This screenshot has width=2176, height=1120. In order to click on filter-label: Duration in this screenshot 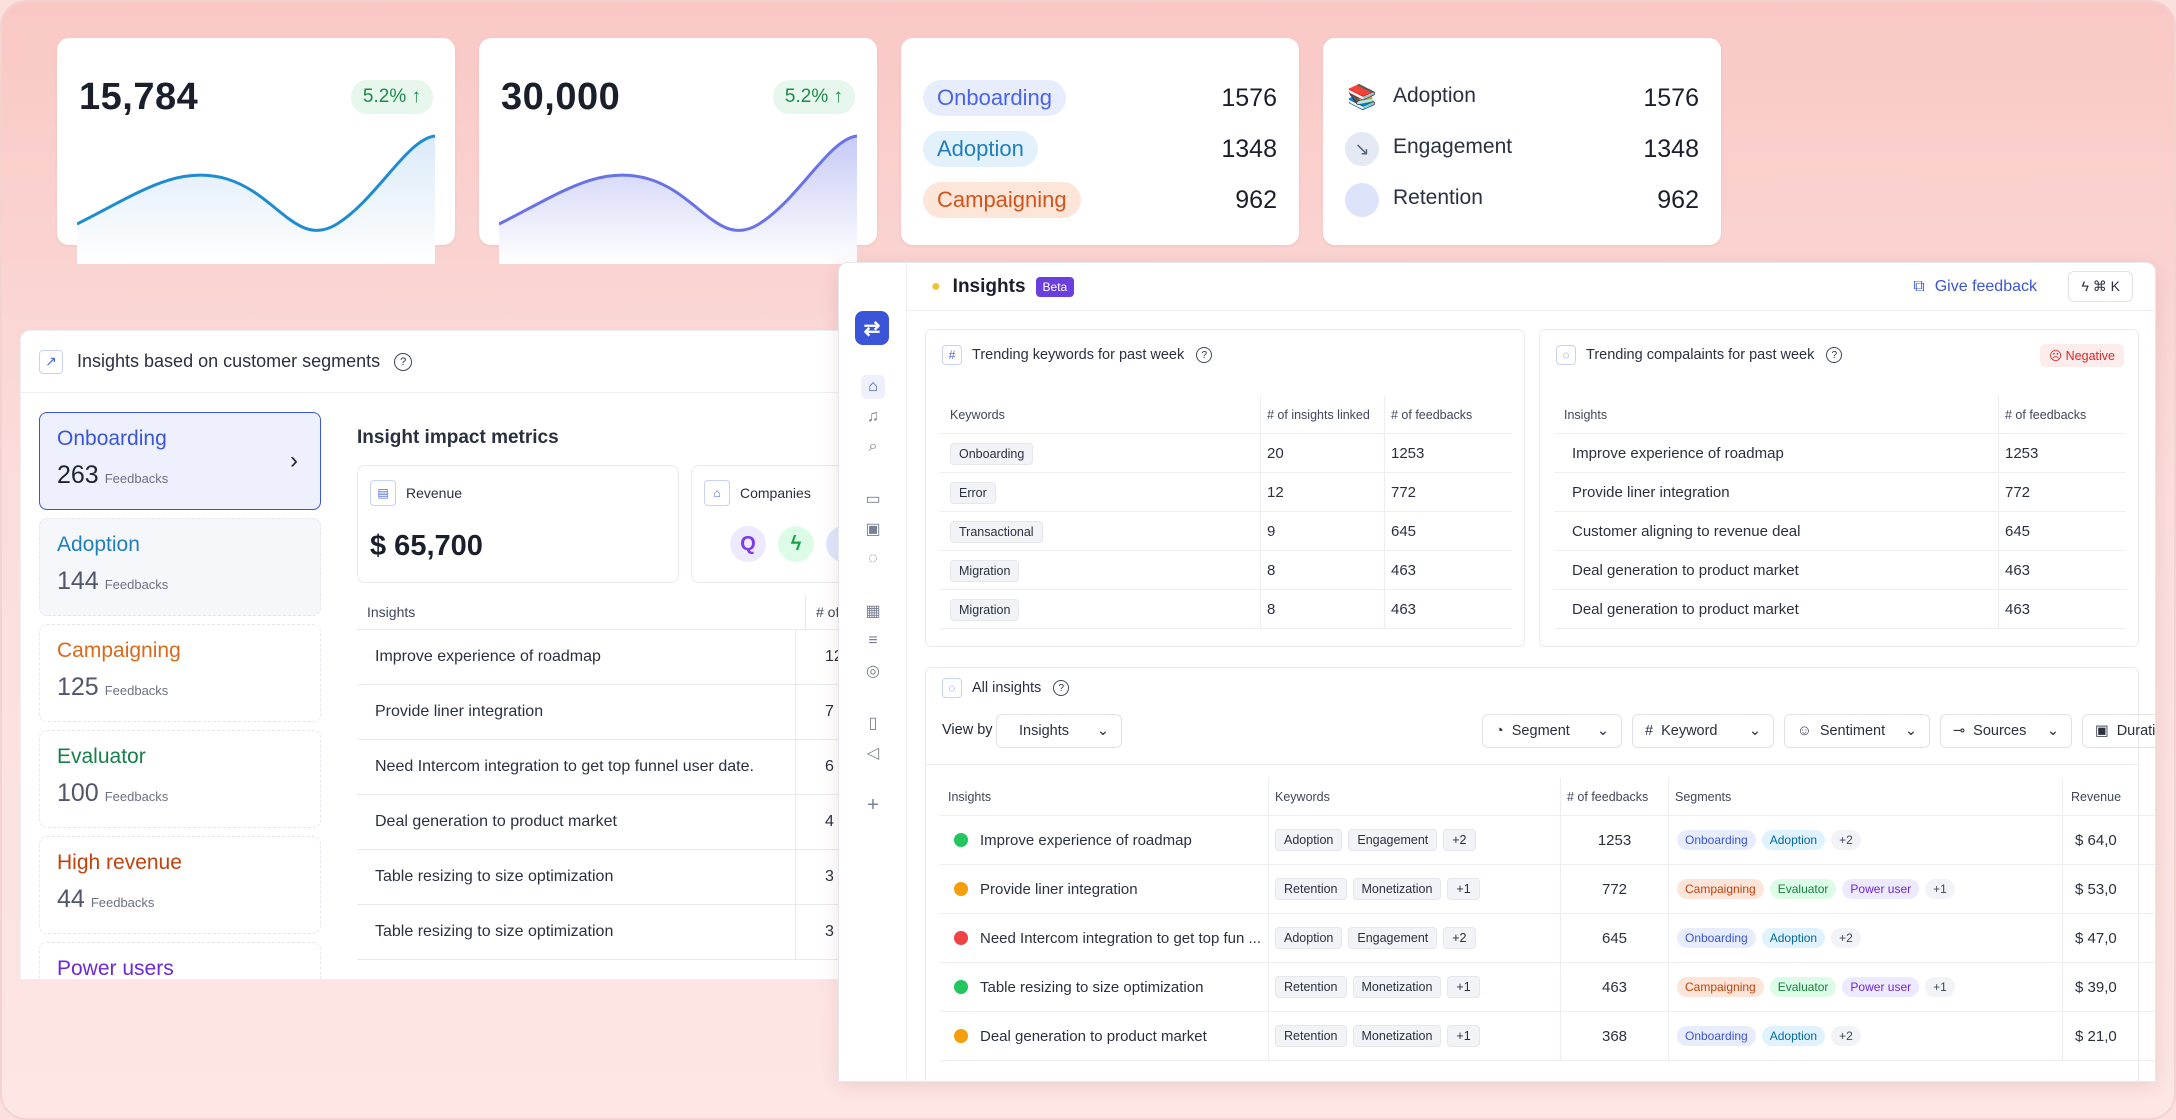, I will do `click(2136, 731)`.